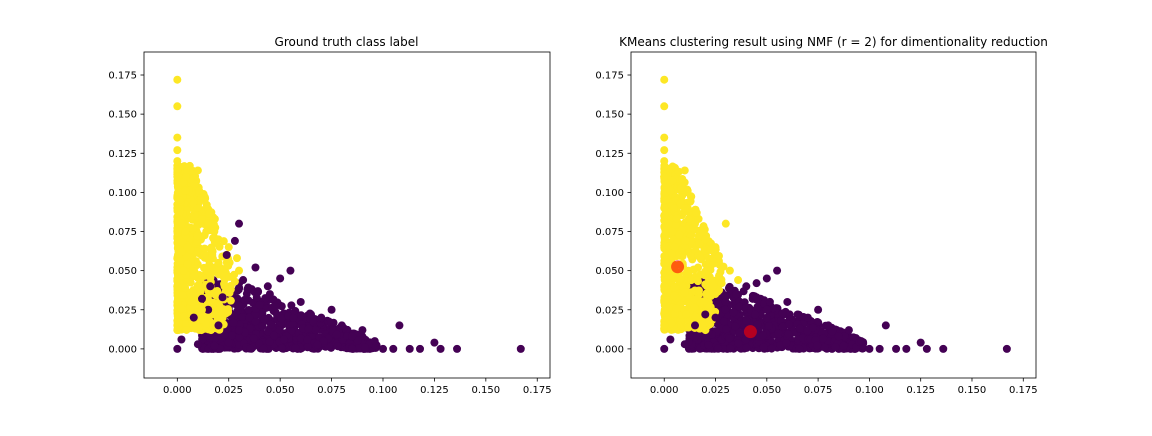 This screenshot has height=436, width=1152. I want to click on y-tick-label: 0.100, so click(609, 193).